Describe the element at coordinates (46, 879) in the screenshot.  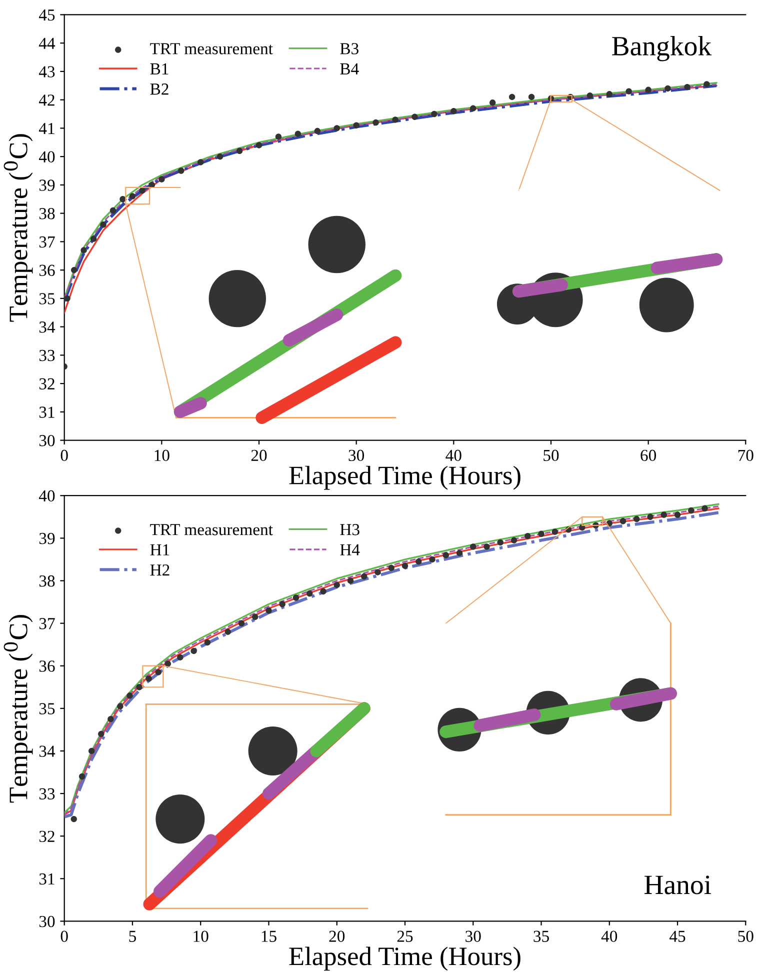
I see `y-tick-label: 31` at that location.